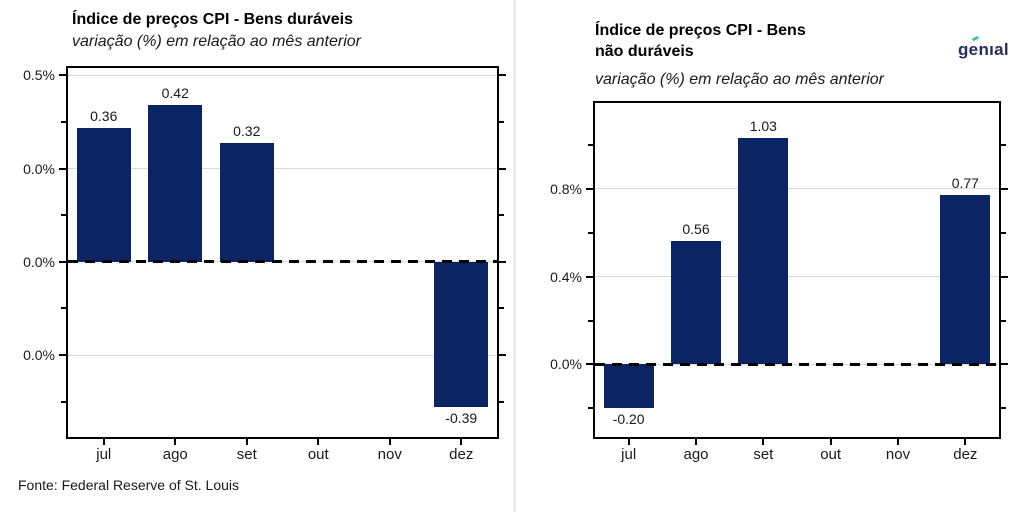  I want to click on footer-source: Fonte: Federal Reserve of St. Louis, so click(128, 485).